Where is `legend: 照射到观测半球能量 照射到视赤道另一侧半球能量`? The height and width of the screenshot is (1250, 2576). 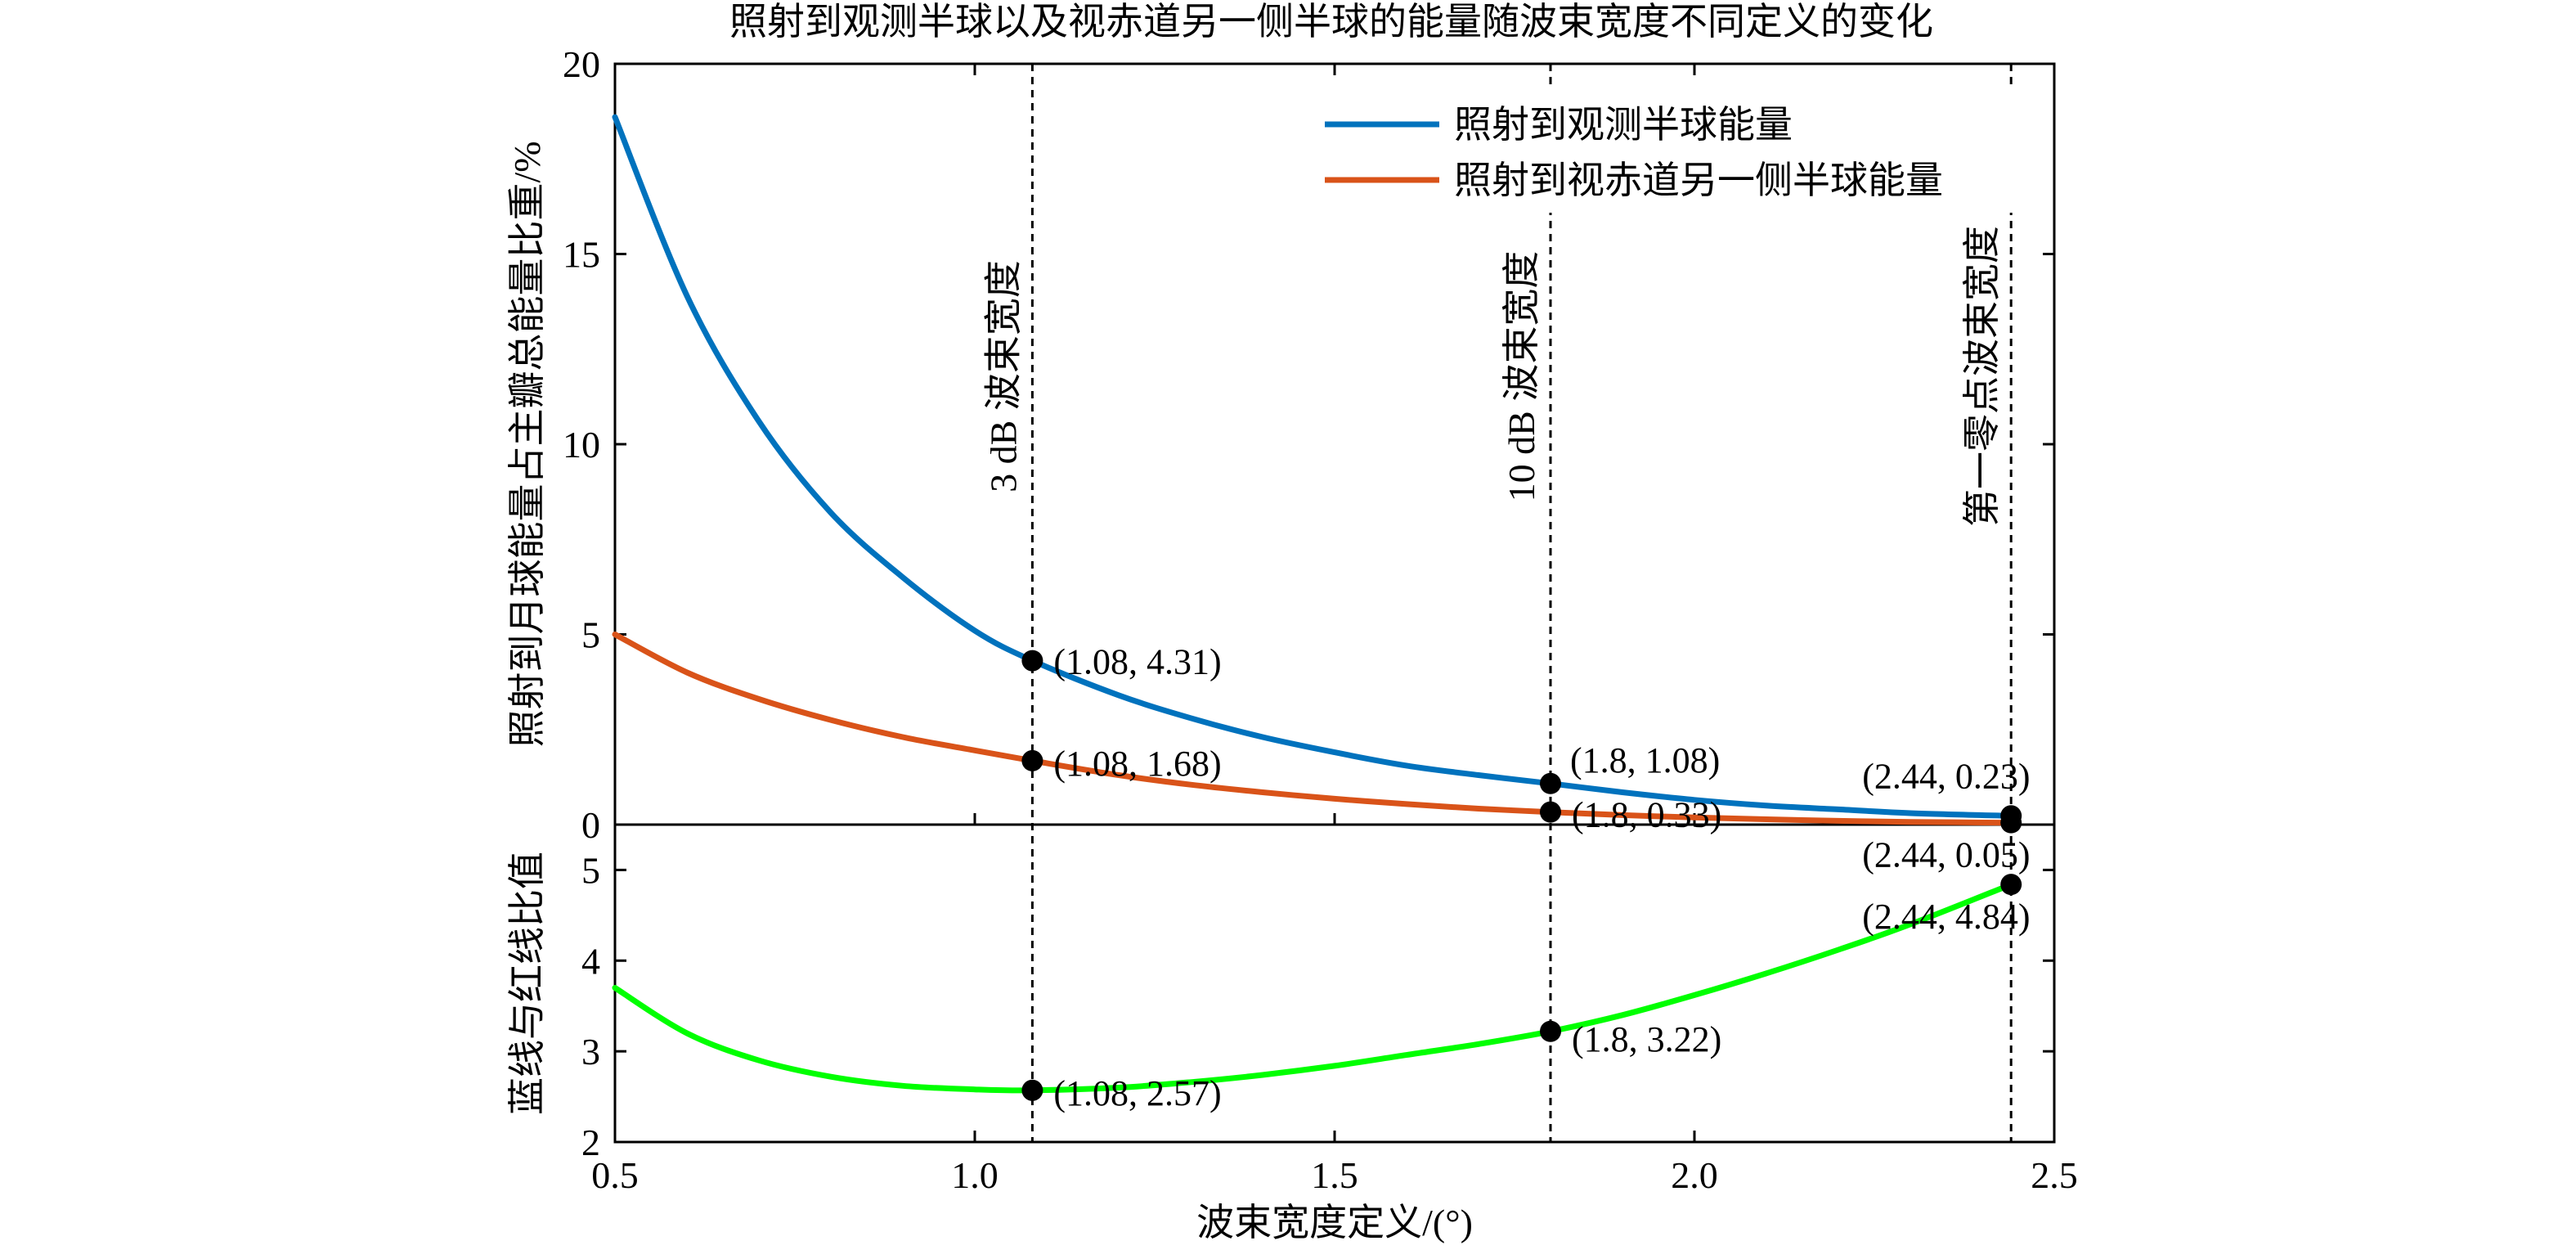 legend: 照射到观测半球能量 照射到视赤道另一侧半球能量 is located at coordinates (1672, 151).